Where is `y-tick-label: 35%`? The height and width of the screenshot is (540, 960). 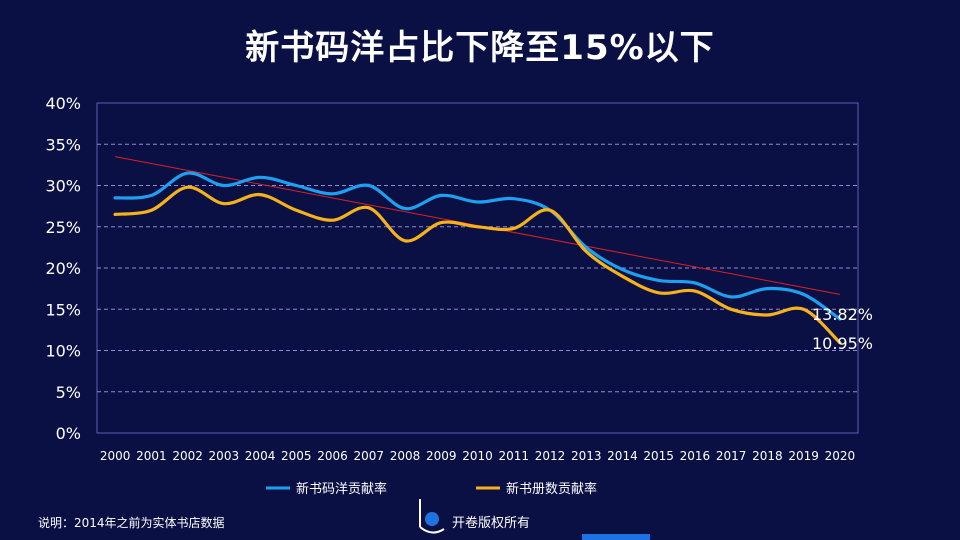 y-tick-label: 35% is located at coordinates (63, 144).